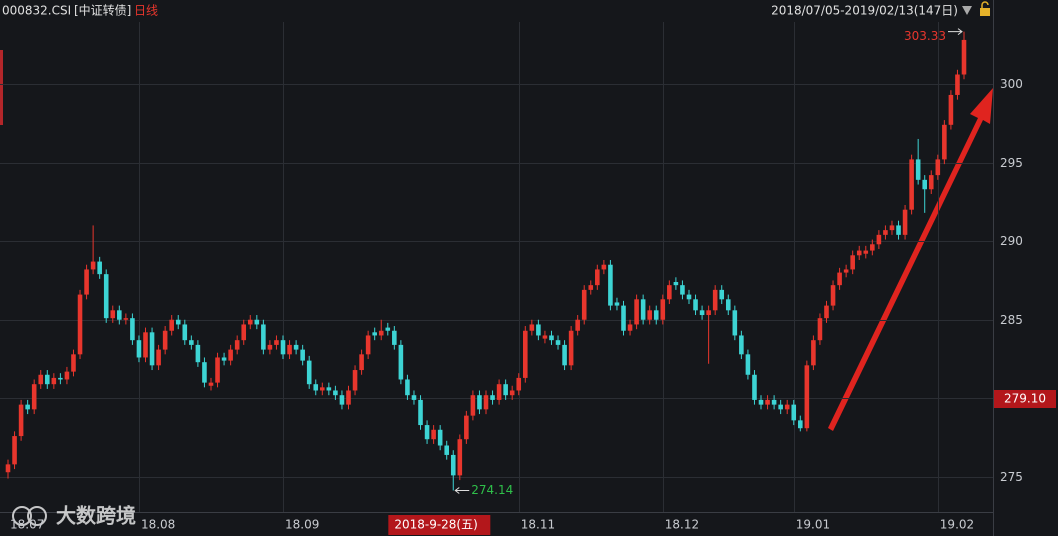 This screenshot has width=1058, height=536. I want to click on side-marker, so click(1, 87).